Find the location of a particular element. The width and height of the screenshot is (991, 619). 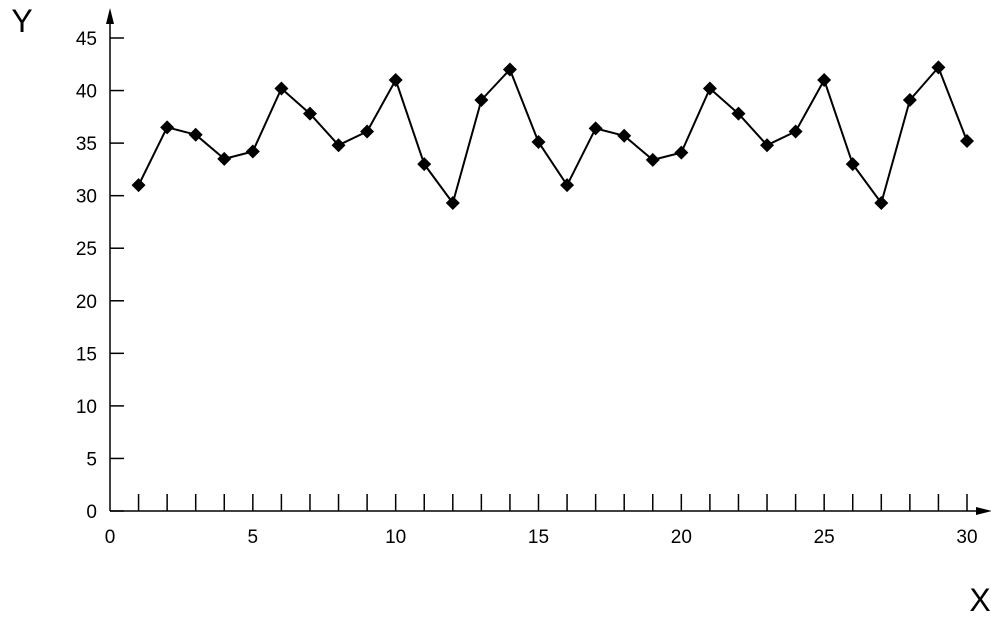

x-tick-label: 25 is located at coordinates (824, 537).